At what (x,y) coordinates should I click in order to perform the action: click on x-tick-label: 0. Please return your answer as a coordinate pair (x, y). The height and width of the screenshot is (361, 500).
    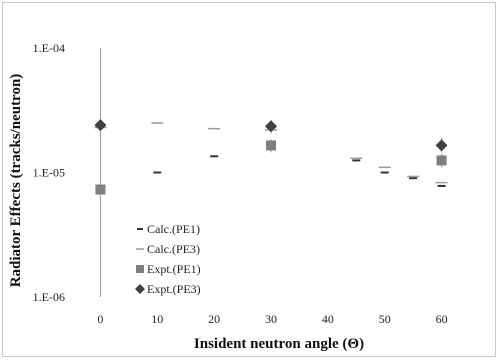
    Looking at the image, I should click on (100, 319).